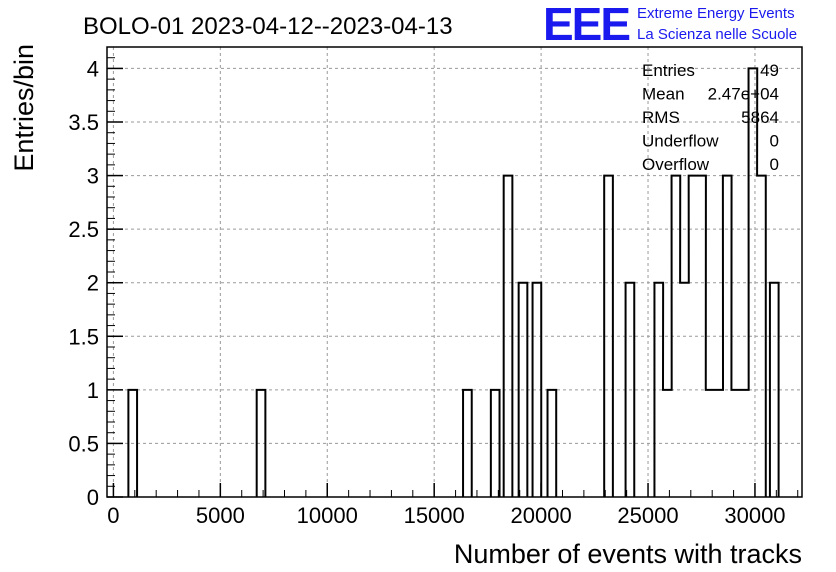  What do you see at coordinates (717, 34) in the screenshot?
I see `logo-line-2: La Scienza nelle Scuole` at bounding box center [717, 34].